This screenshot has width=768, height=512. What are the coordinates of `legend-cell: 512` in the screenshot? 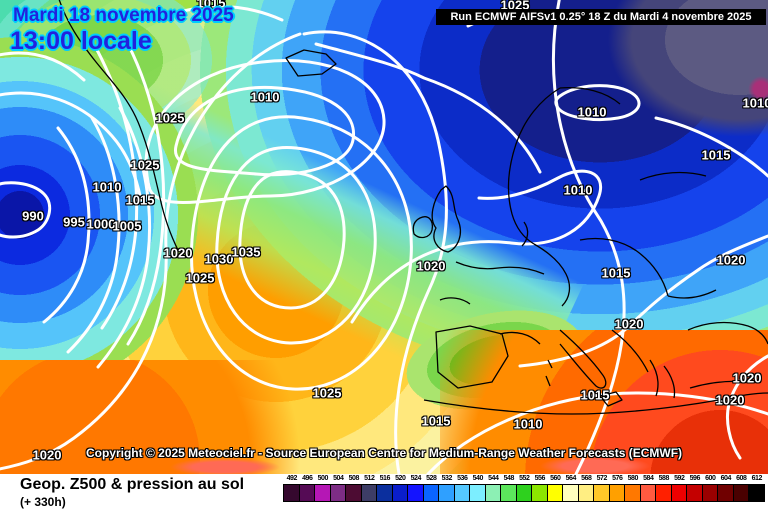 It's located at (368, 488).